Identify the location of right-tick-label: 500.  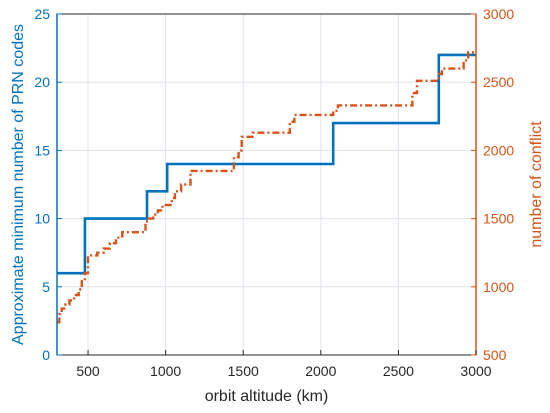
(495, 355).